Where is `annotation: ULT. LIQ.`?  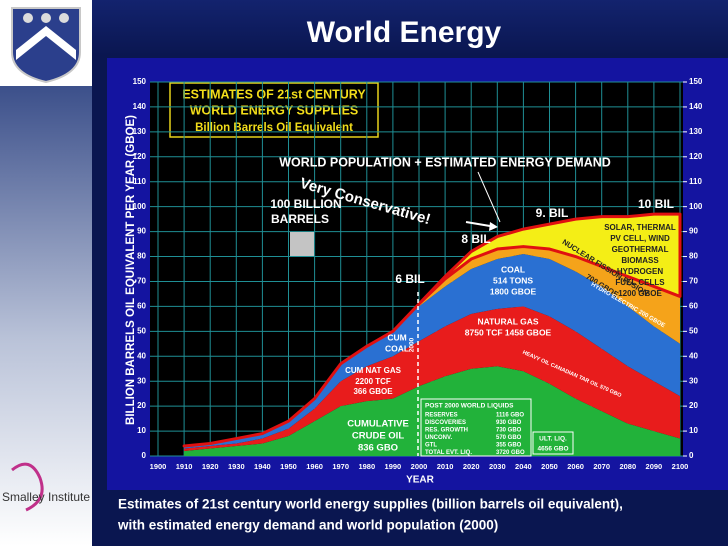
annotation: ULT. LIQ. is located at coordinates (553, 439).